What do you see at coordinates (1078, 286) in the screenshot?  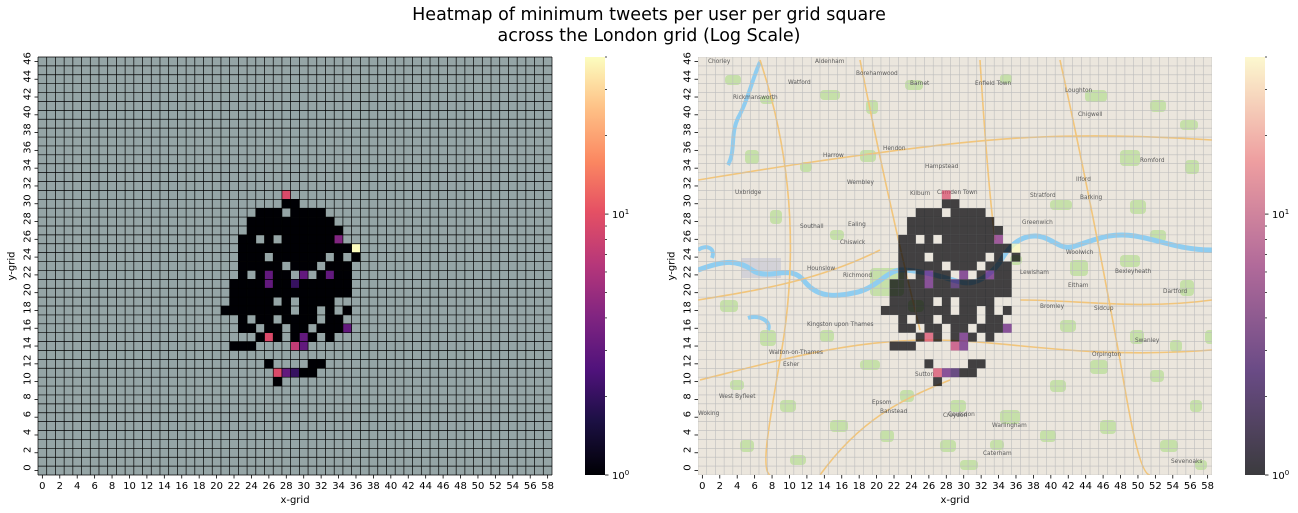 I see `map-place-label: Eltham` at bounding box center [1078, 286].